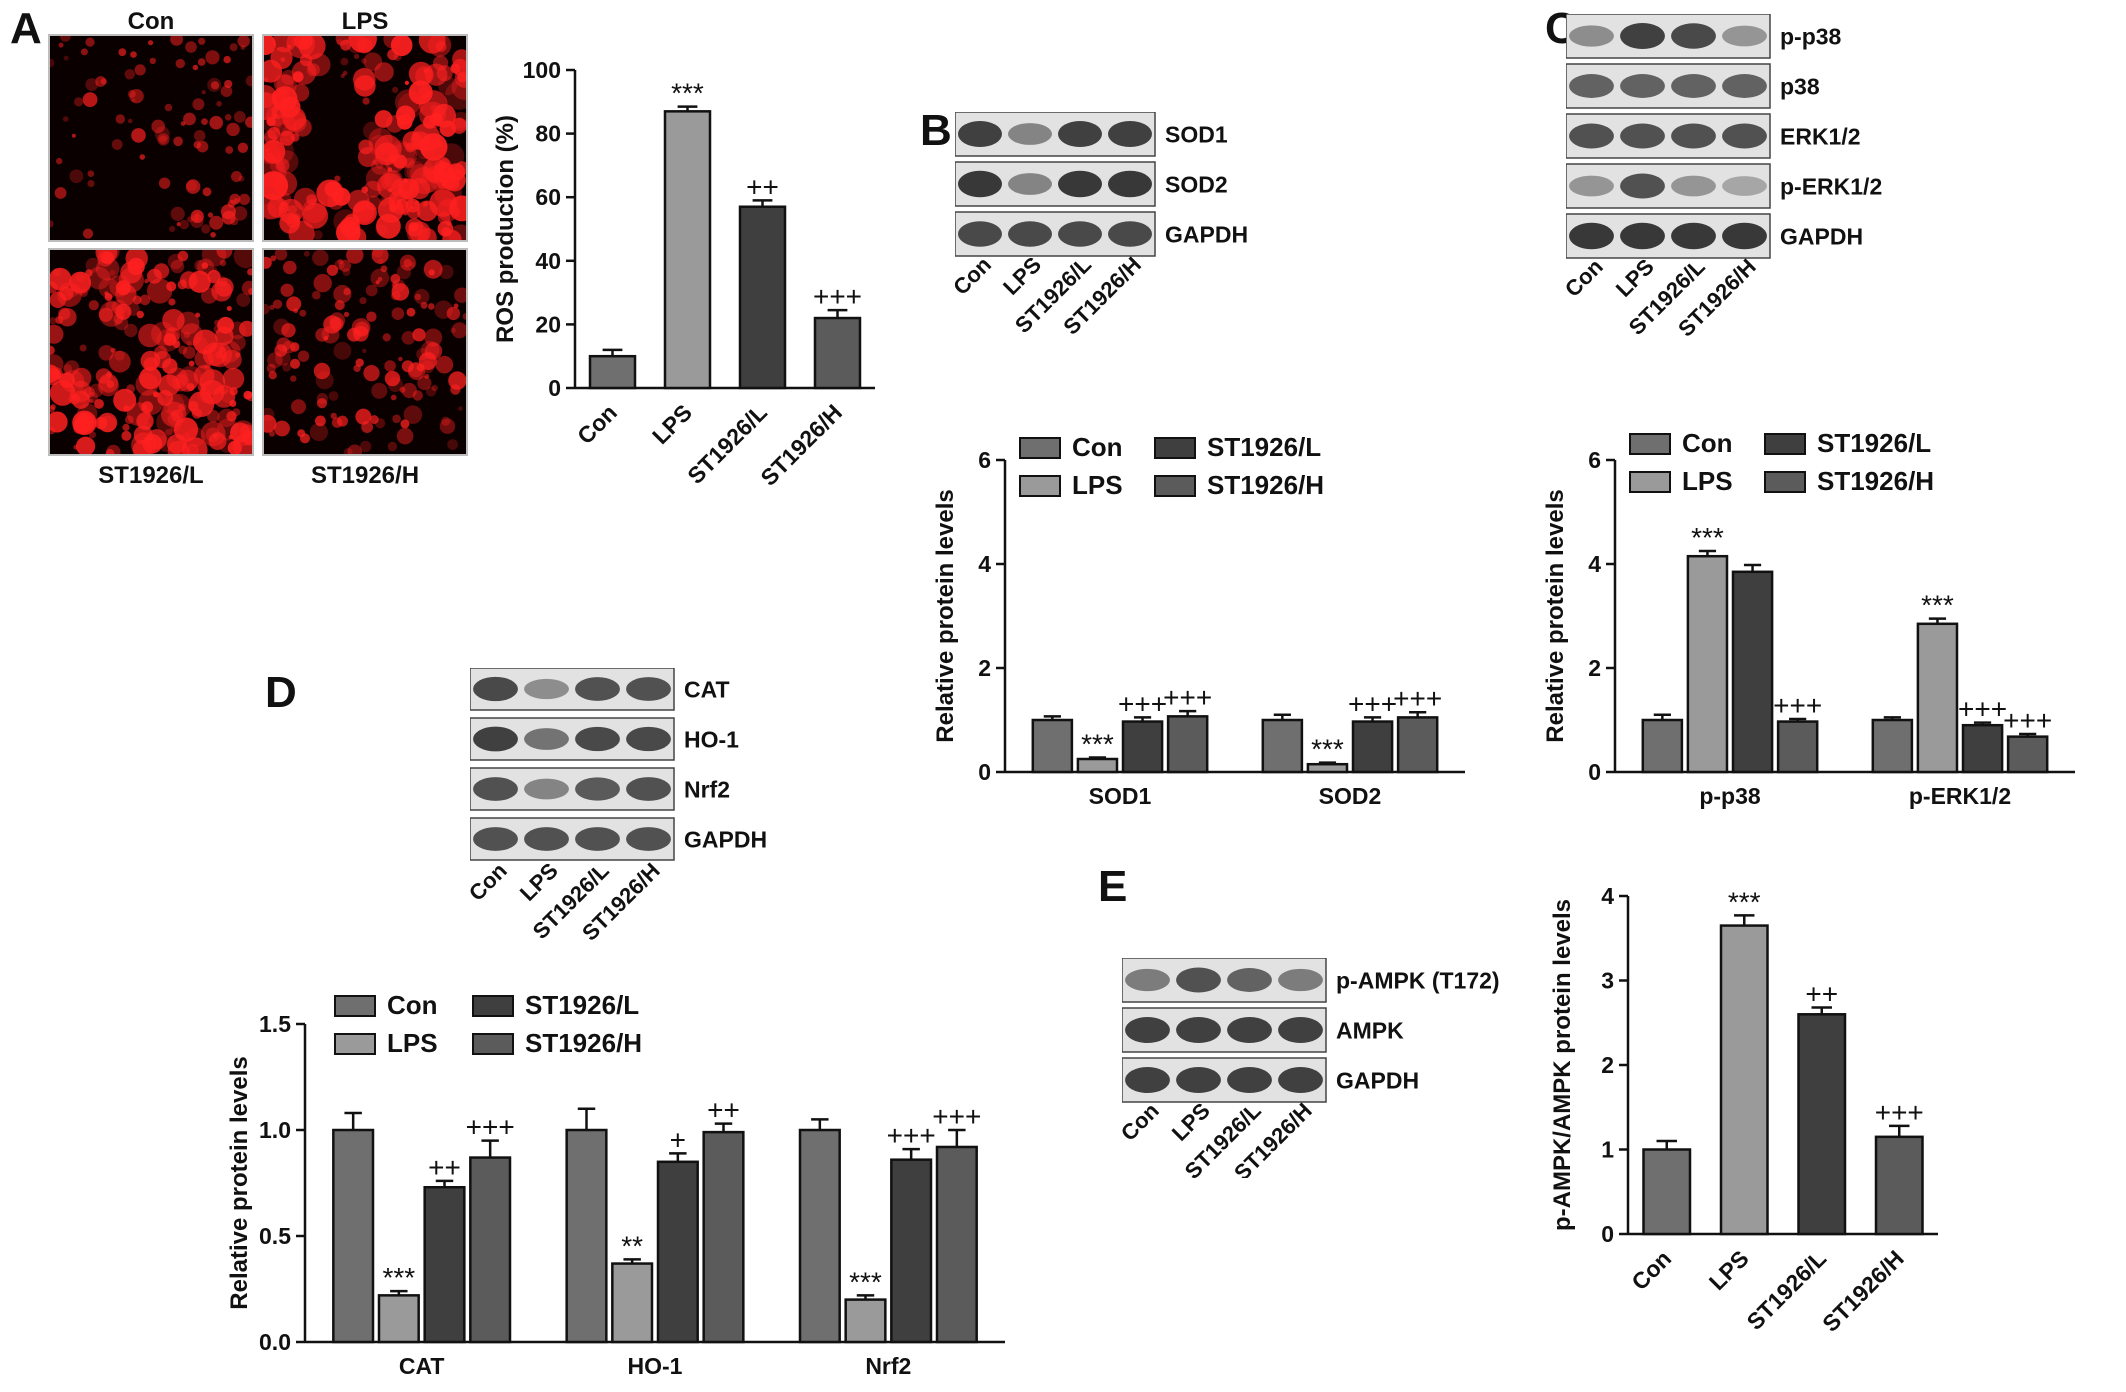 Image resolution: width=2126 pixels, height=1392 pixels. Describe the element at coordinates (2027, 720) in the screenshot. I see `bar-p-erk1-2-st1926-h-annotation: +++` at that location.